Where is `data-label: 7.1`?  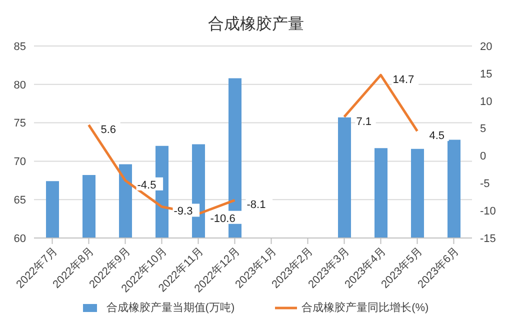
data-label: 7.1 is located at coordinates (364, 122).